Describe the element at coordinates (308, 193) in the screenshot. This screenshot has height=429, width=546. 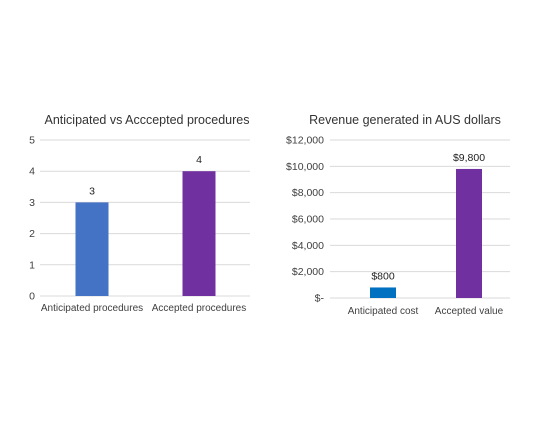
I see `revenue-y-tick-label: $8,000` at that location.